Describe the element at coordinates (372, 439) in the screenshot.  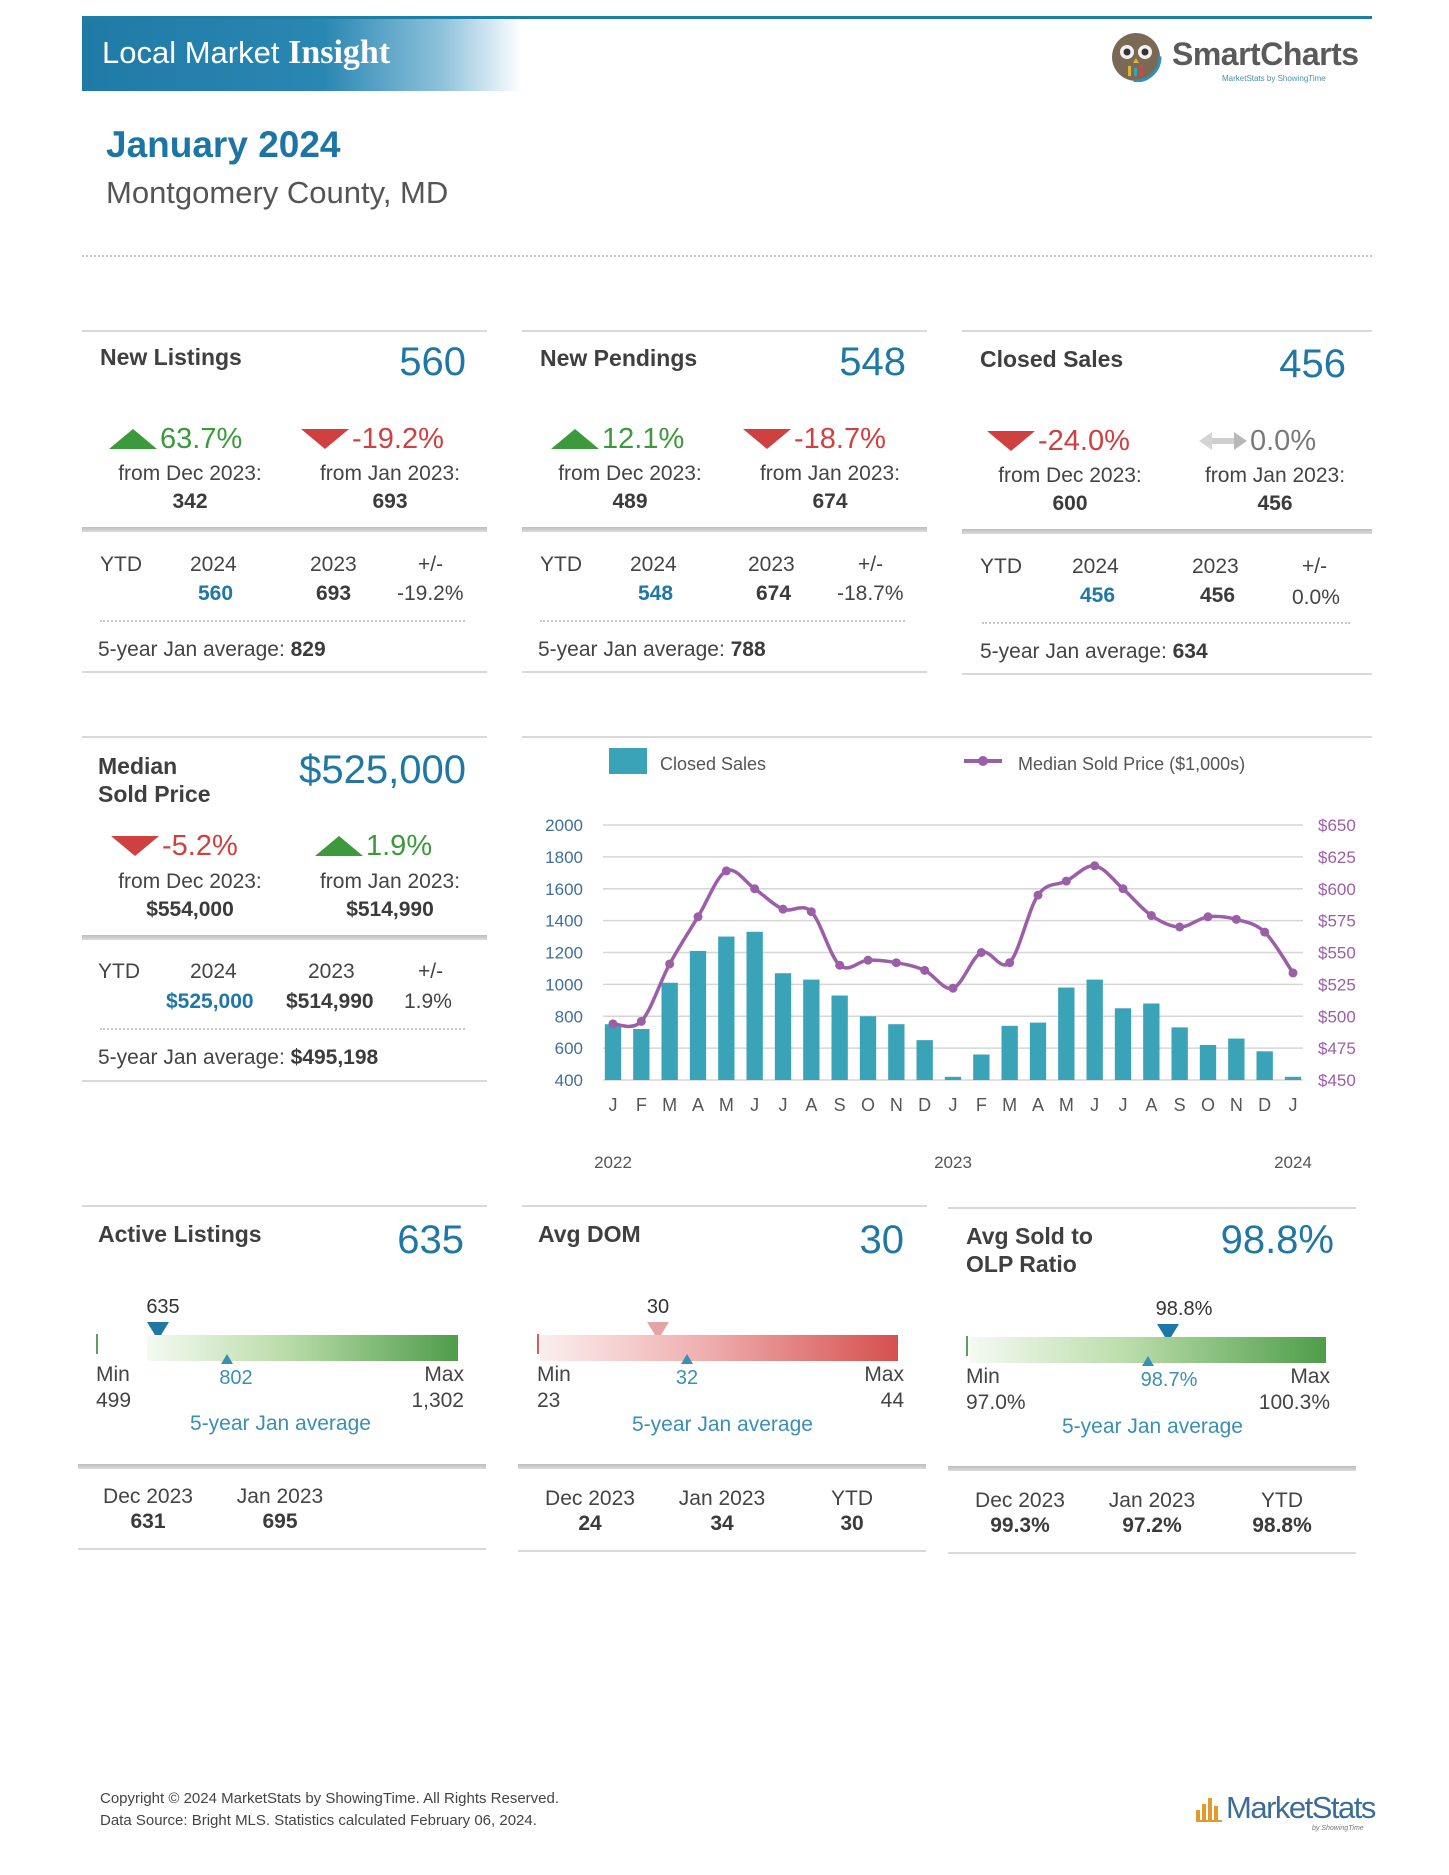
I see `change-from-jan: -19.2%` at that location.